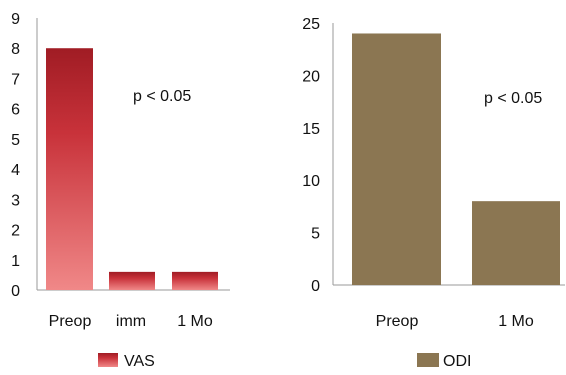  What do you see at coordinates (396, 159) in the screenshot?
I see `odi-bar-preop` at bounding box center [396, 159].